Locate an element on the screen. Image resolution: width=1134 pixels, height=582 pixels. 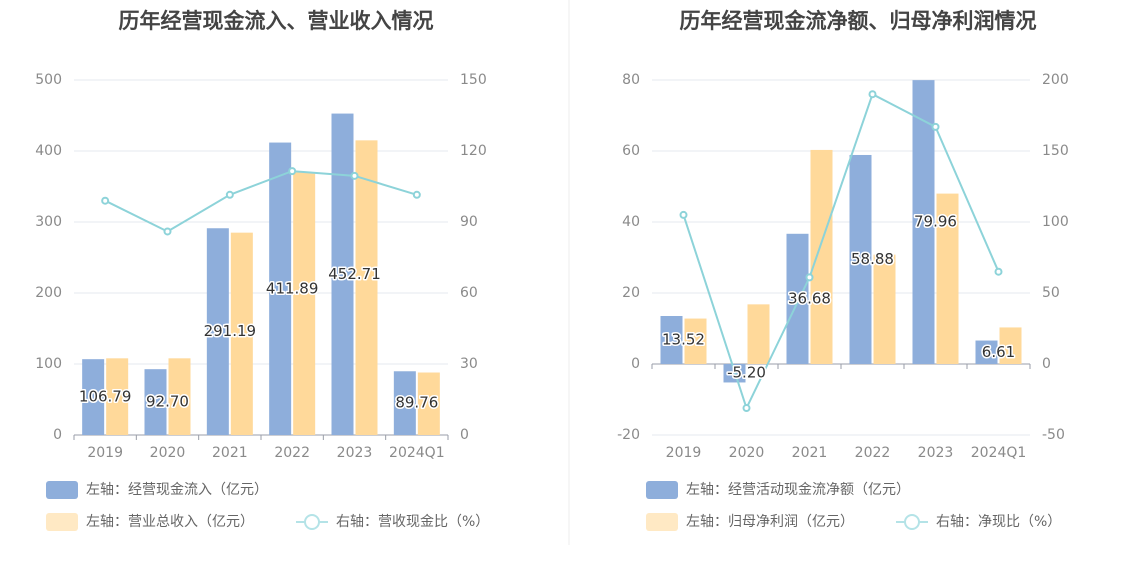
legend-label: 右轴：营收现金比（%） is located at coordinates (412, 522).